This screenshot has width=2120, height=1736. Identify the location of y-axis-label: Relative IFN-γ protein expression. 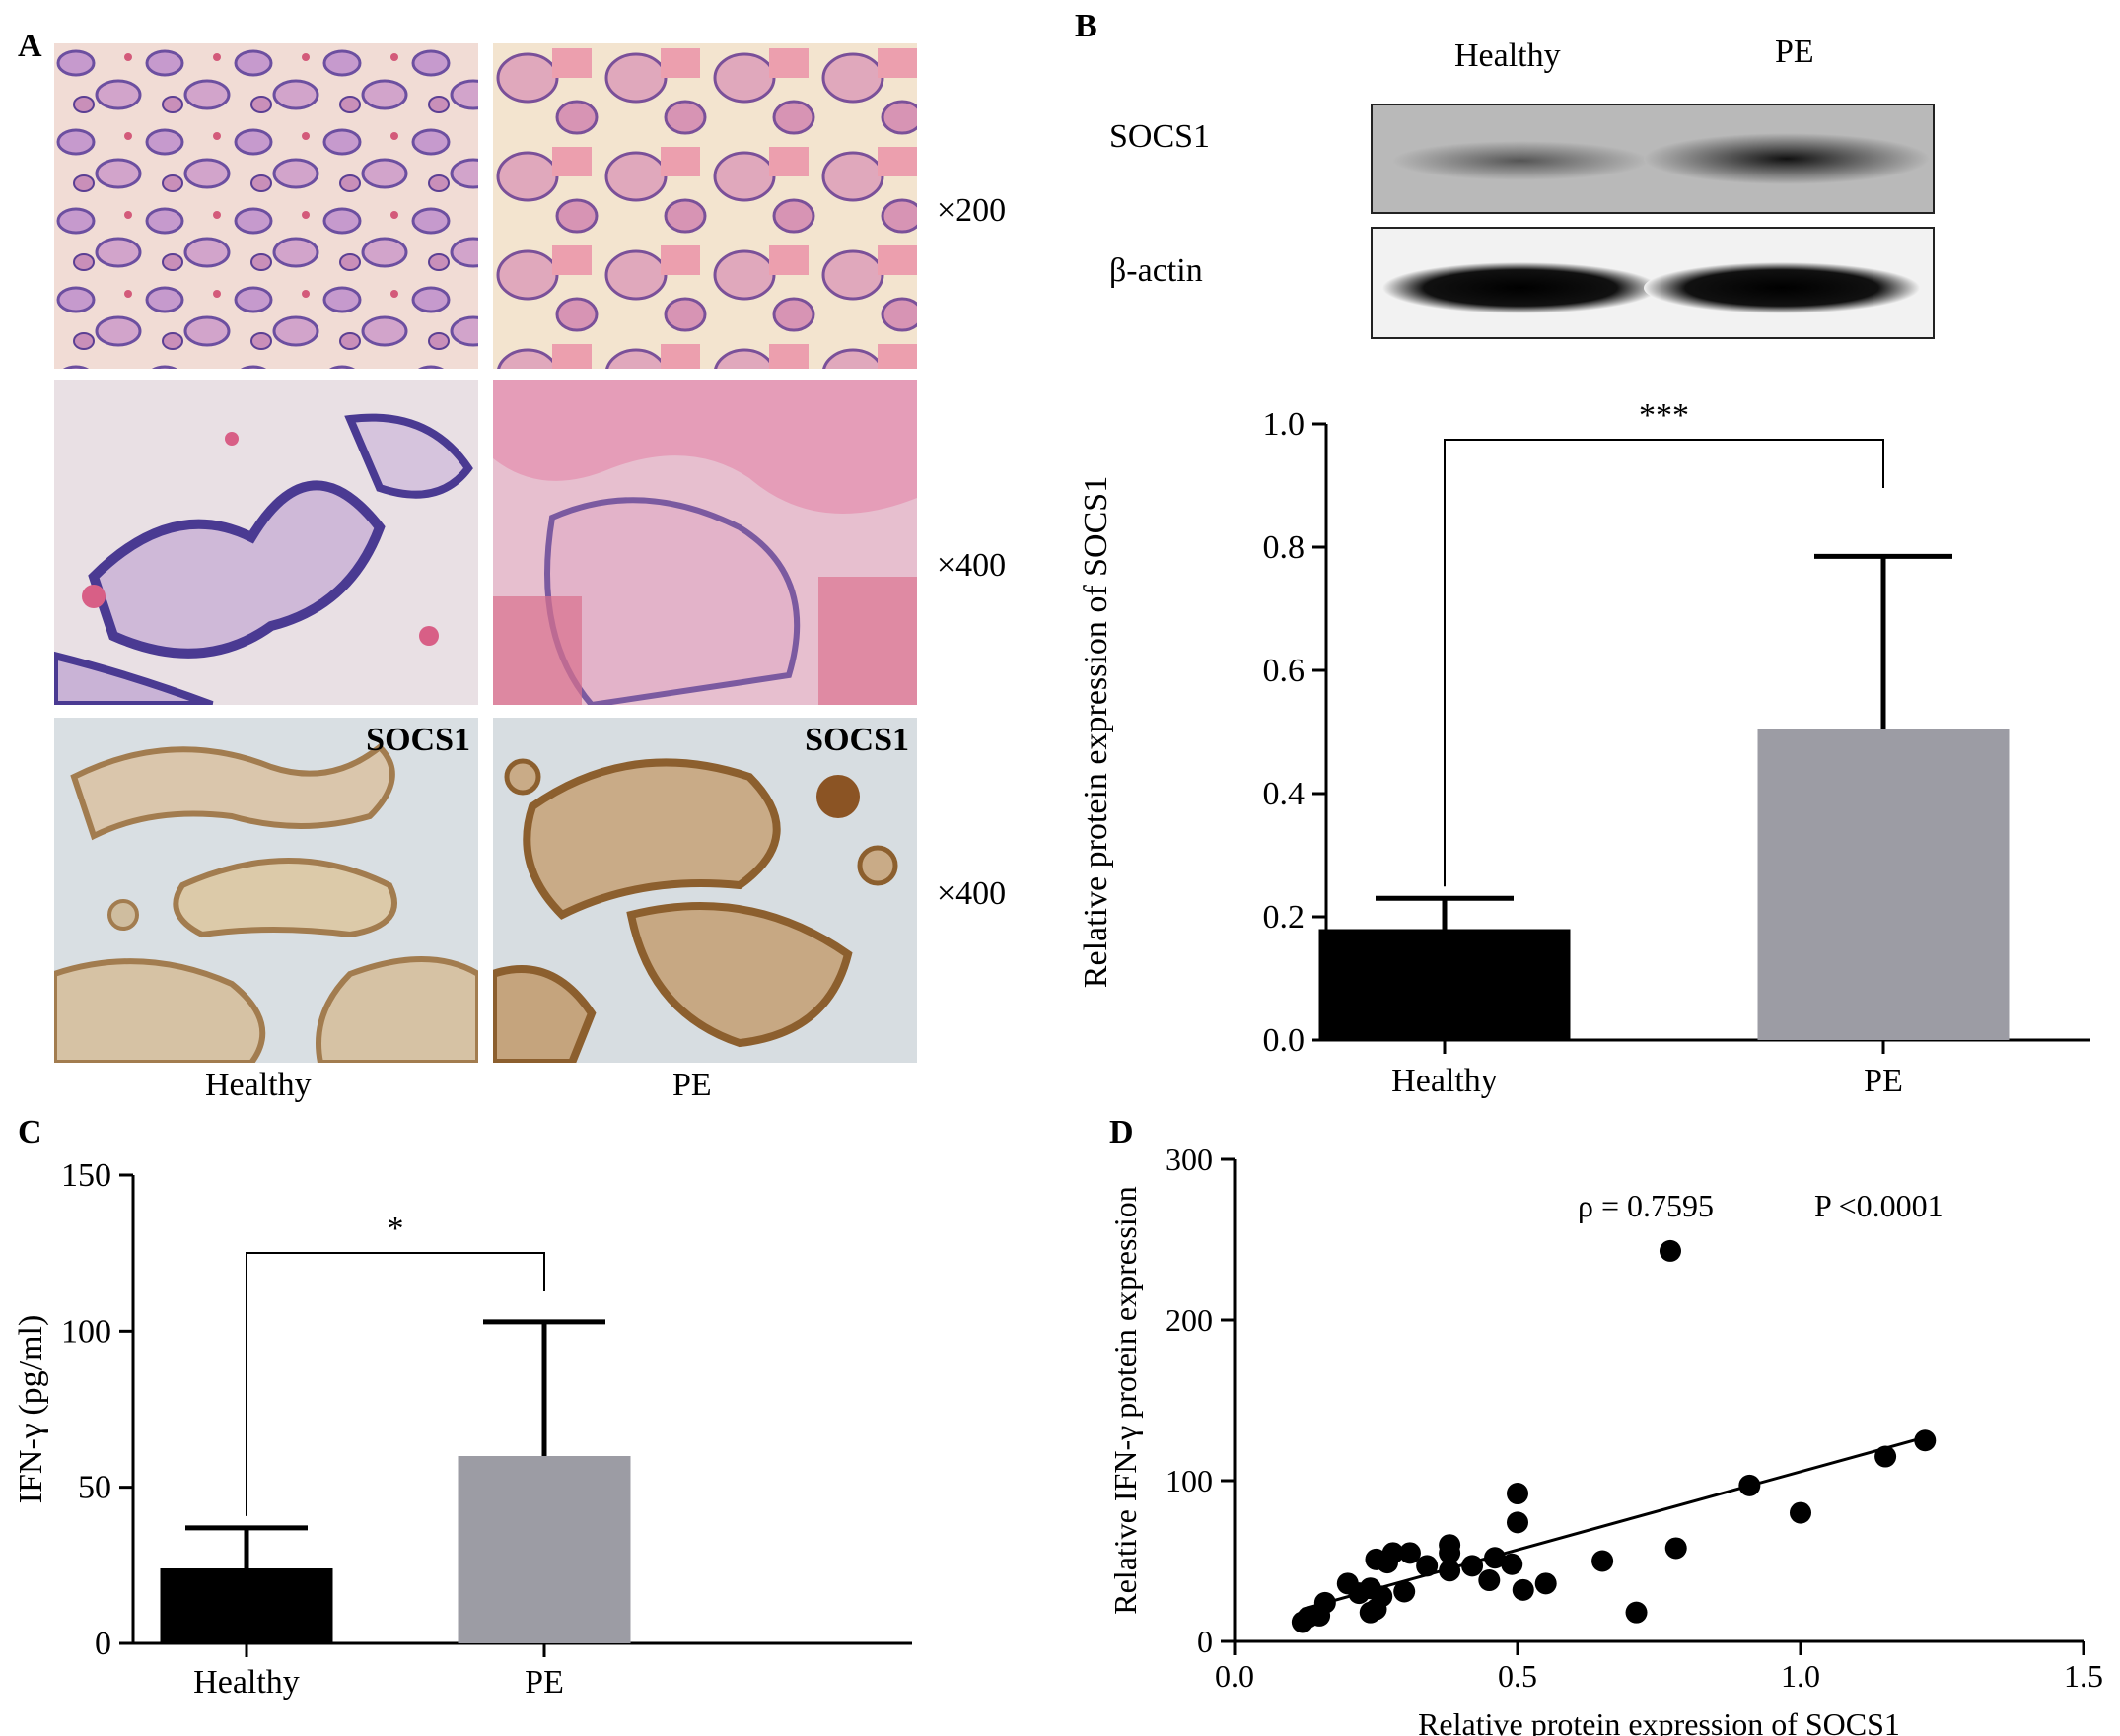
(1125, 1400).